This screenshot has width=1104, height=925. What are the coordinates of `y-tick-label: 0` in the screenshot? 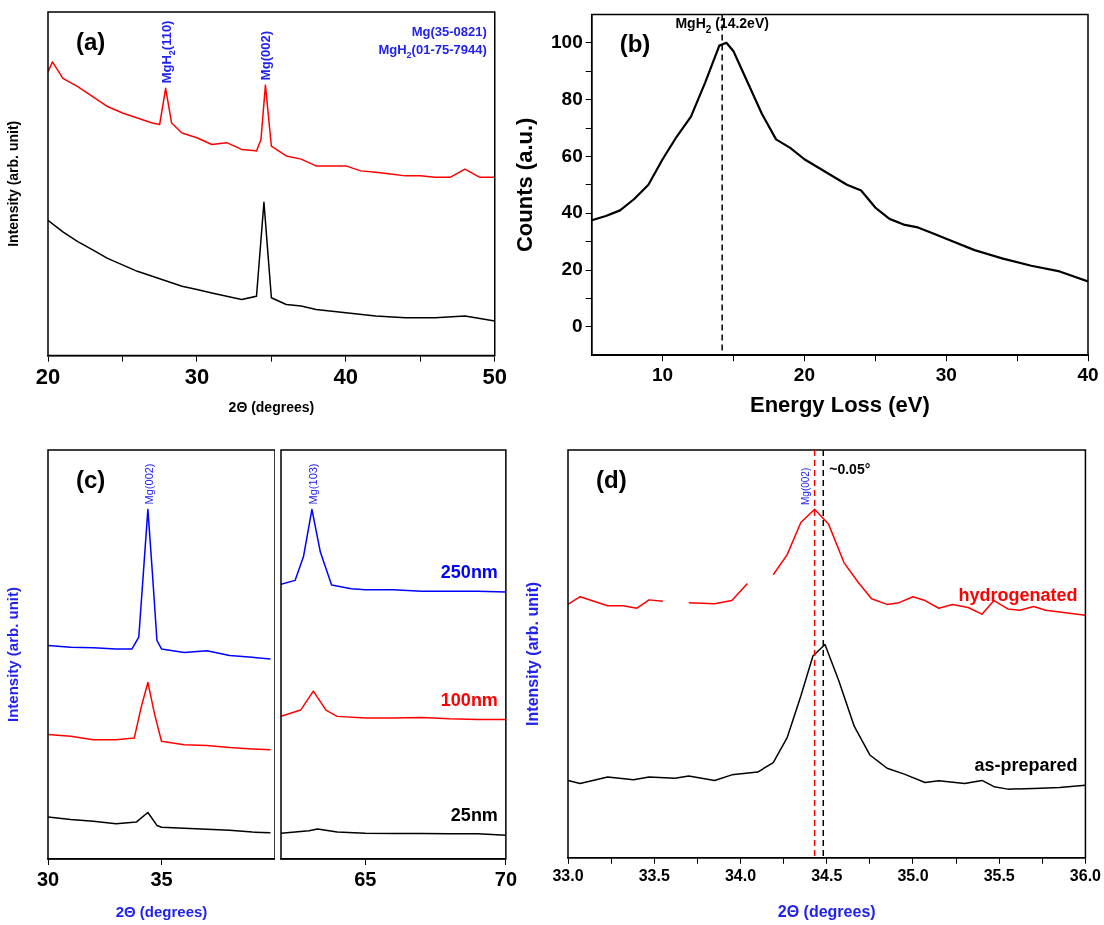 It's located at (577, 326).